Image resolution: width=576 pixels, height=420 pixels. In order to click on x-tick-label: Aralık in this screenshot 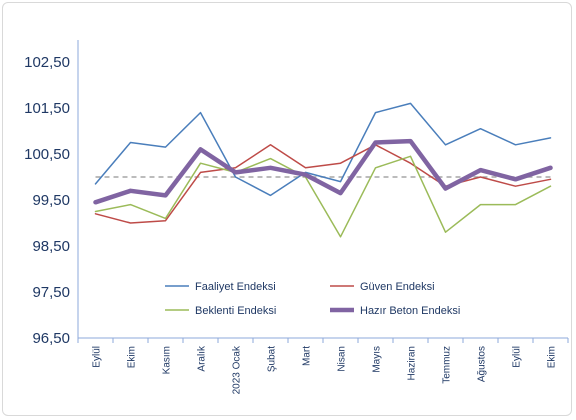, I will do `click(202, 358)`.